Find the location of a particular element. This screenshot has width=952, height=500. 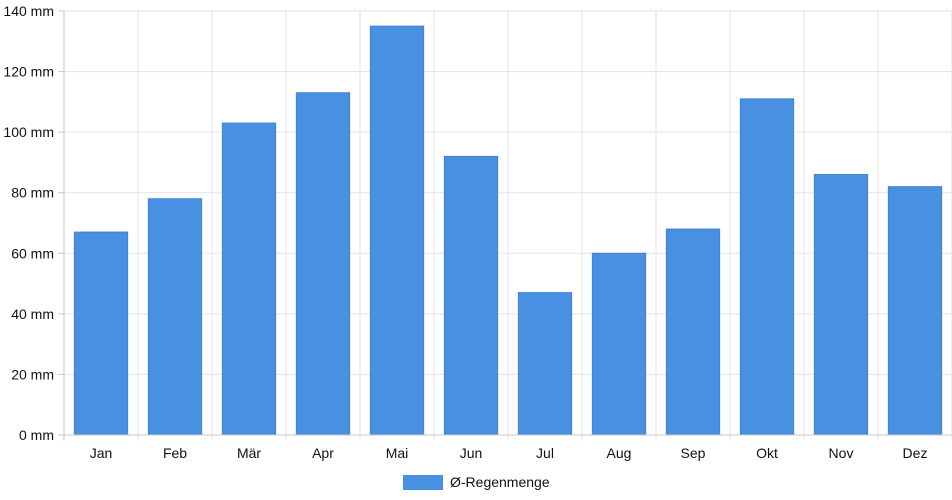

bar-jan is located at coordinates (101, 333).